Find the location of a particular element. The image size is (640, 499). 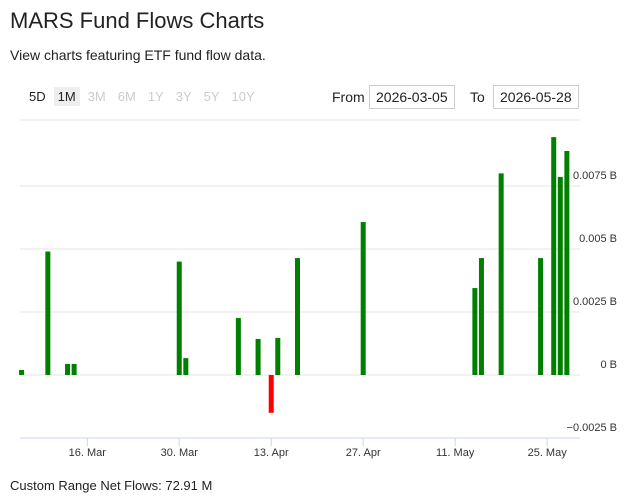

to-label: To is located at coordinates (477, 97).